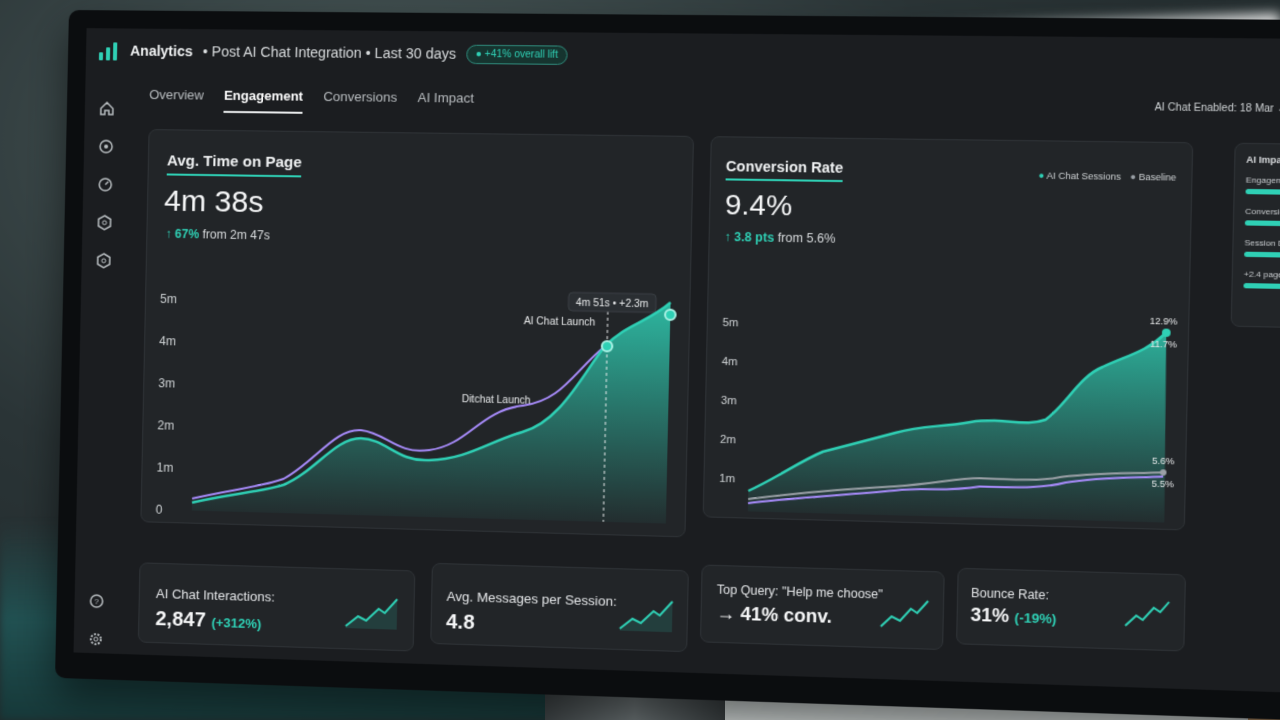 The height and width of the screenshot is (720, 1280). I want to click on x-tick-label: 03/21, so click(435, 524).